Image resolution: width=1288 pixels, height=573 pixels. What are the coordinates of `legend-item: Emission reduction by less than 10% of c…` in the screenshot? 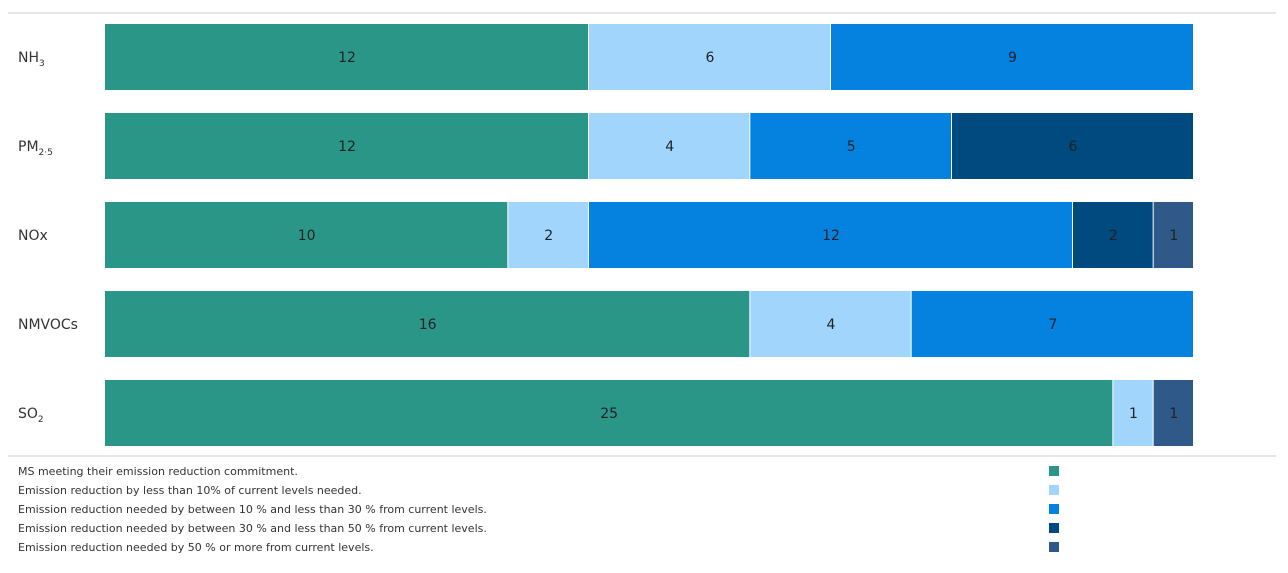 It's located at (568, 491).